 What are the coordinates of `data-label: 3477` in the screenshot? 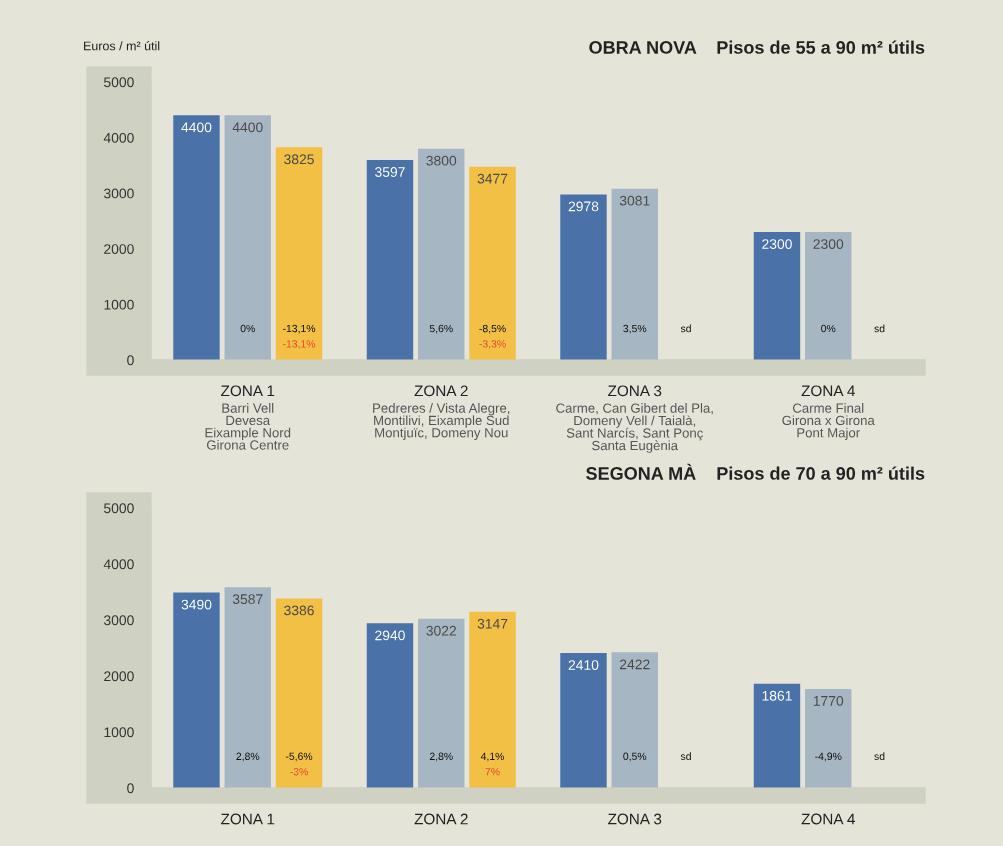 It's located at (492, 178).